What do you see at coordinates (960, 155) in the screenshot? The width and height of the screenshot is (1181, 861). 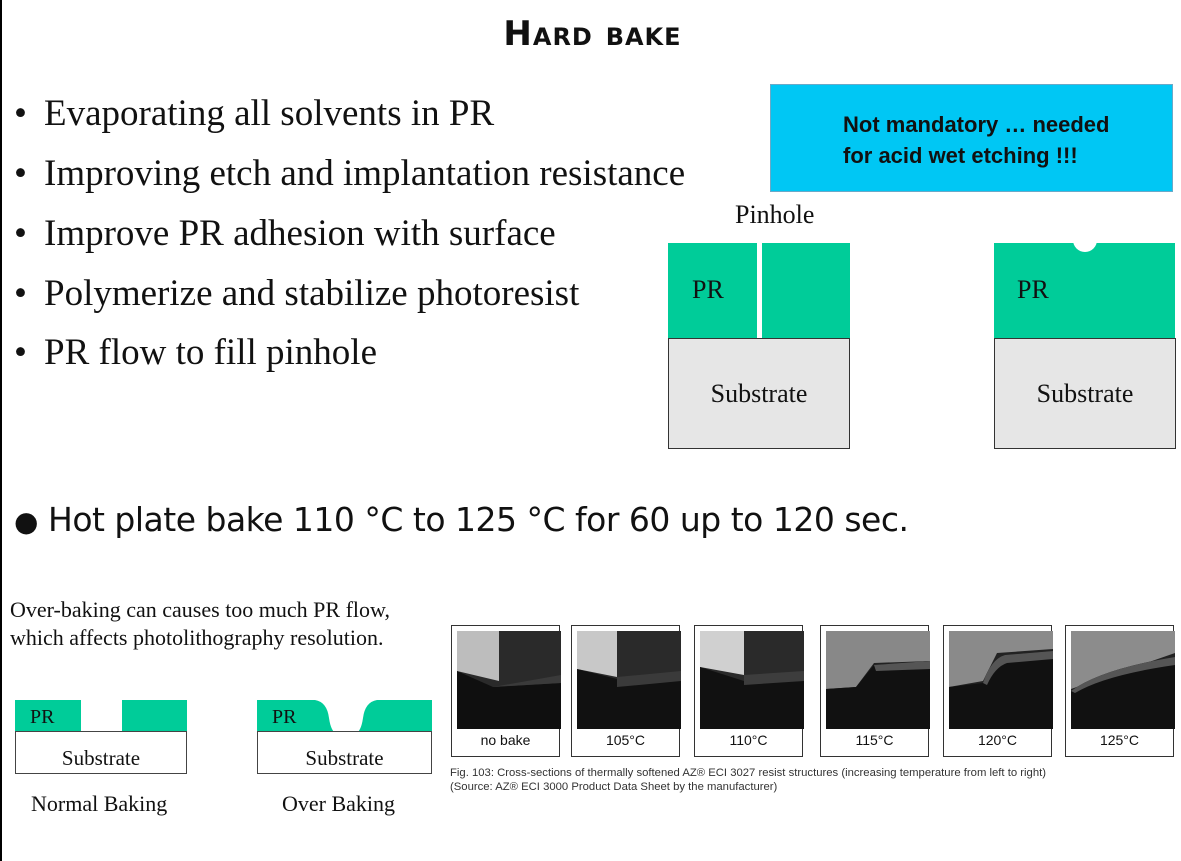 I see `note-line-2: for acid wet etching !!!` at bounding box center [960, 155].